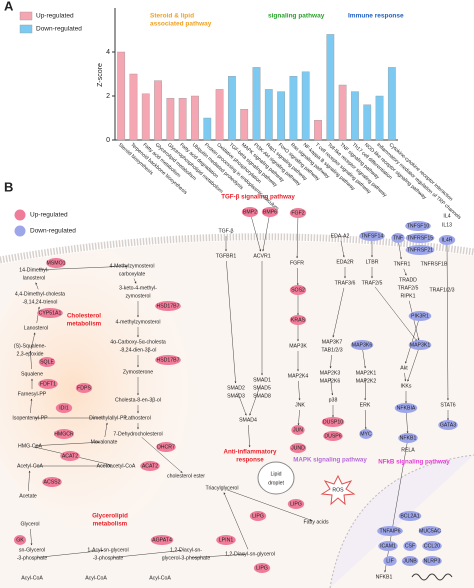 This screenshot has width=474, height=588. I want to click on gene-label: AGPAT4, so click(162, 540).